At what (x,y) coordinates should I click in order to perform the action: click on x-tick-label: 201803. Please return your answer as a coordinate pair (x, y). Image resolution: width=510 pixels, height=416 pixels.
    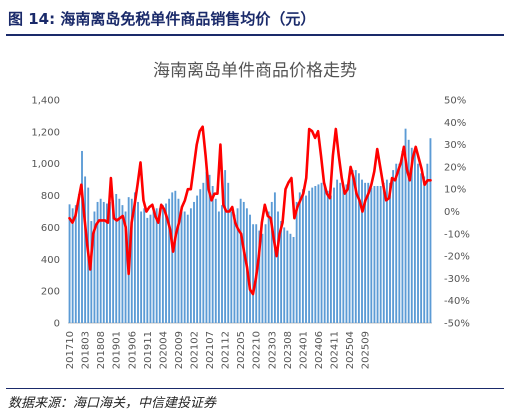
    Looking at the image, I should click on (86, 350).